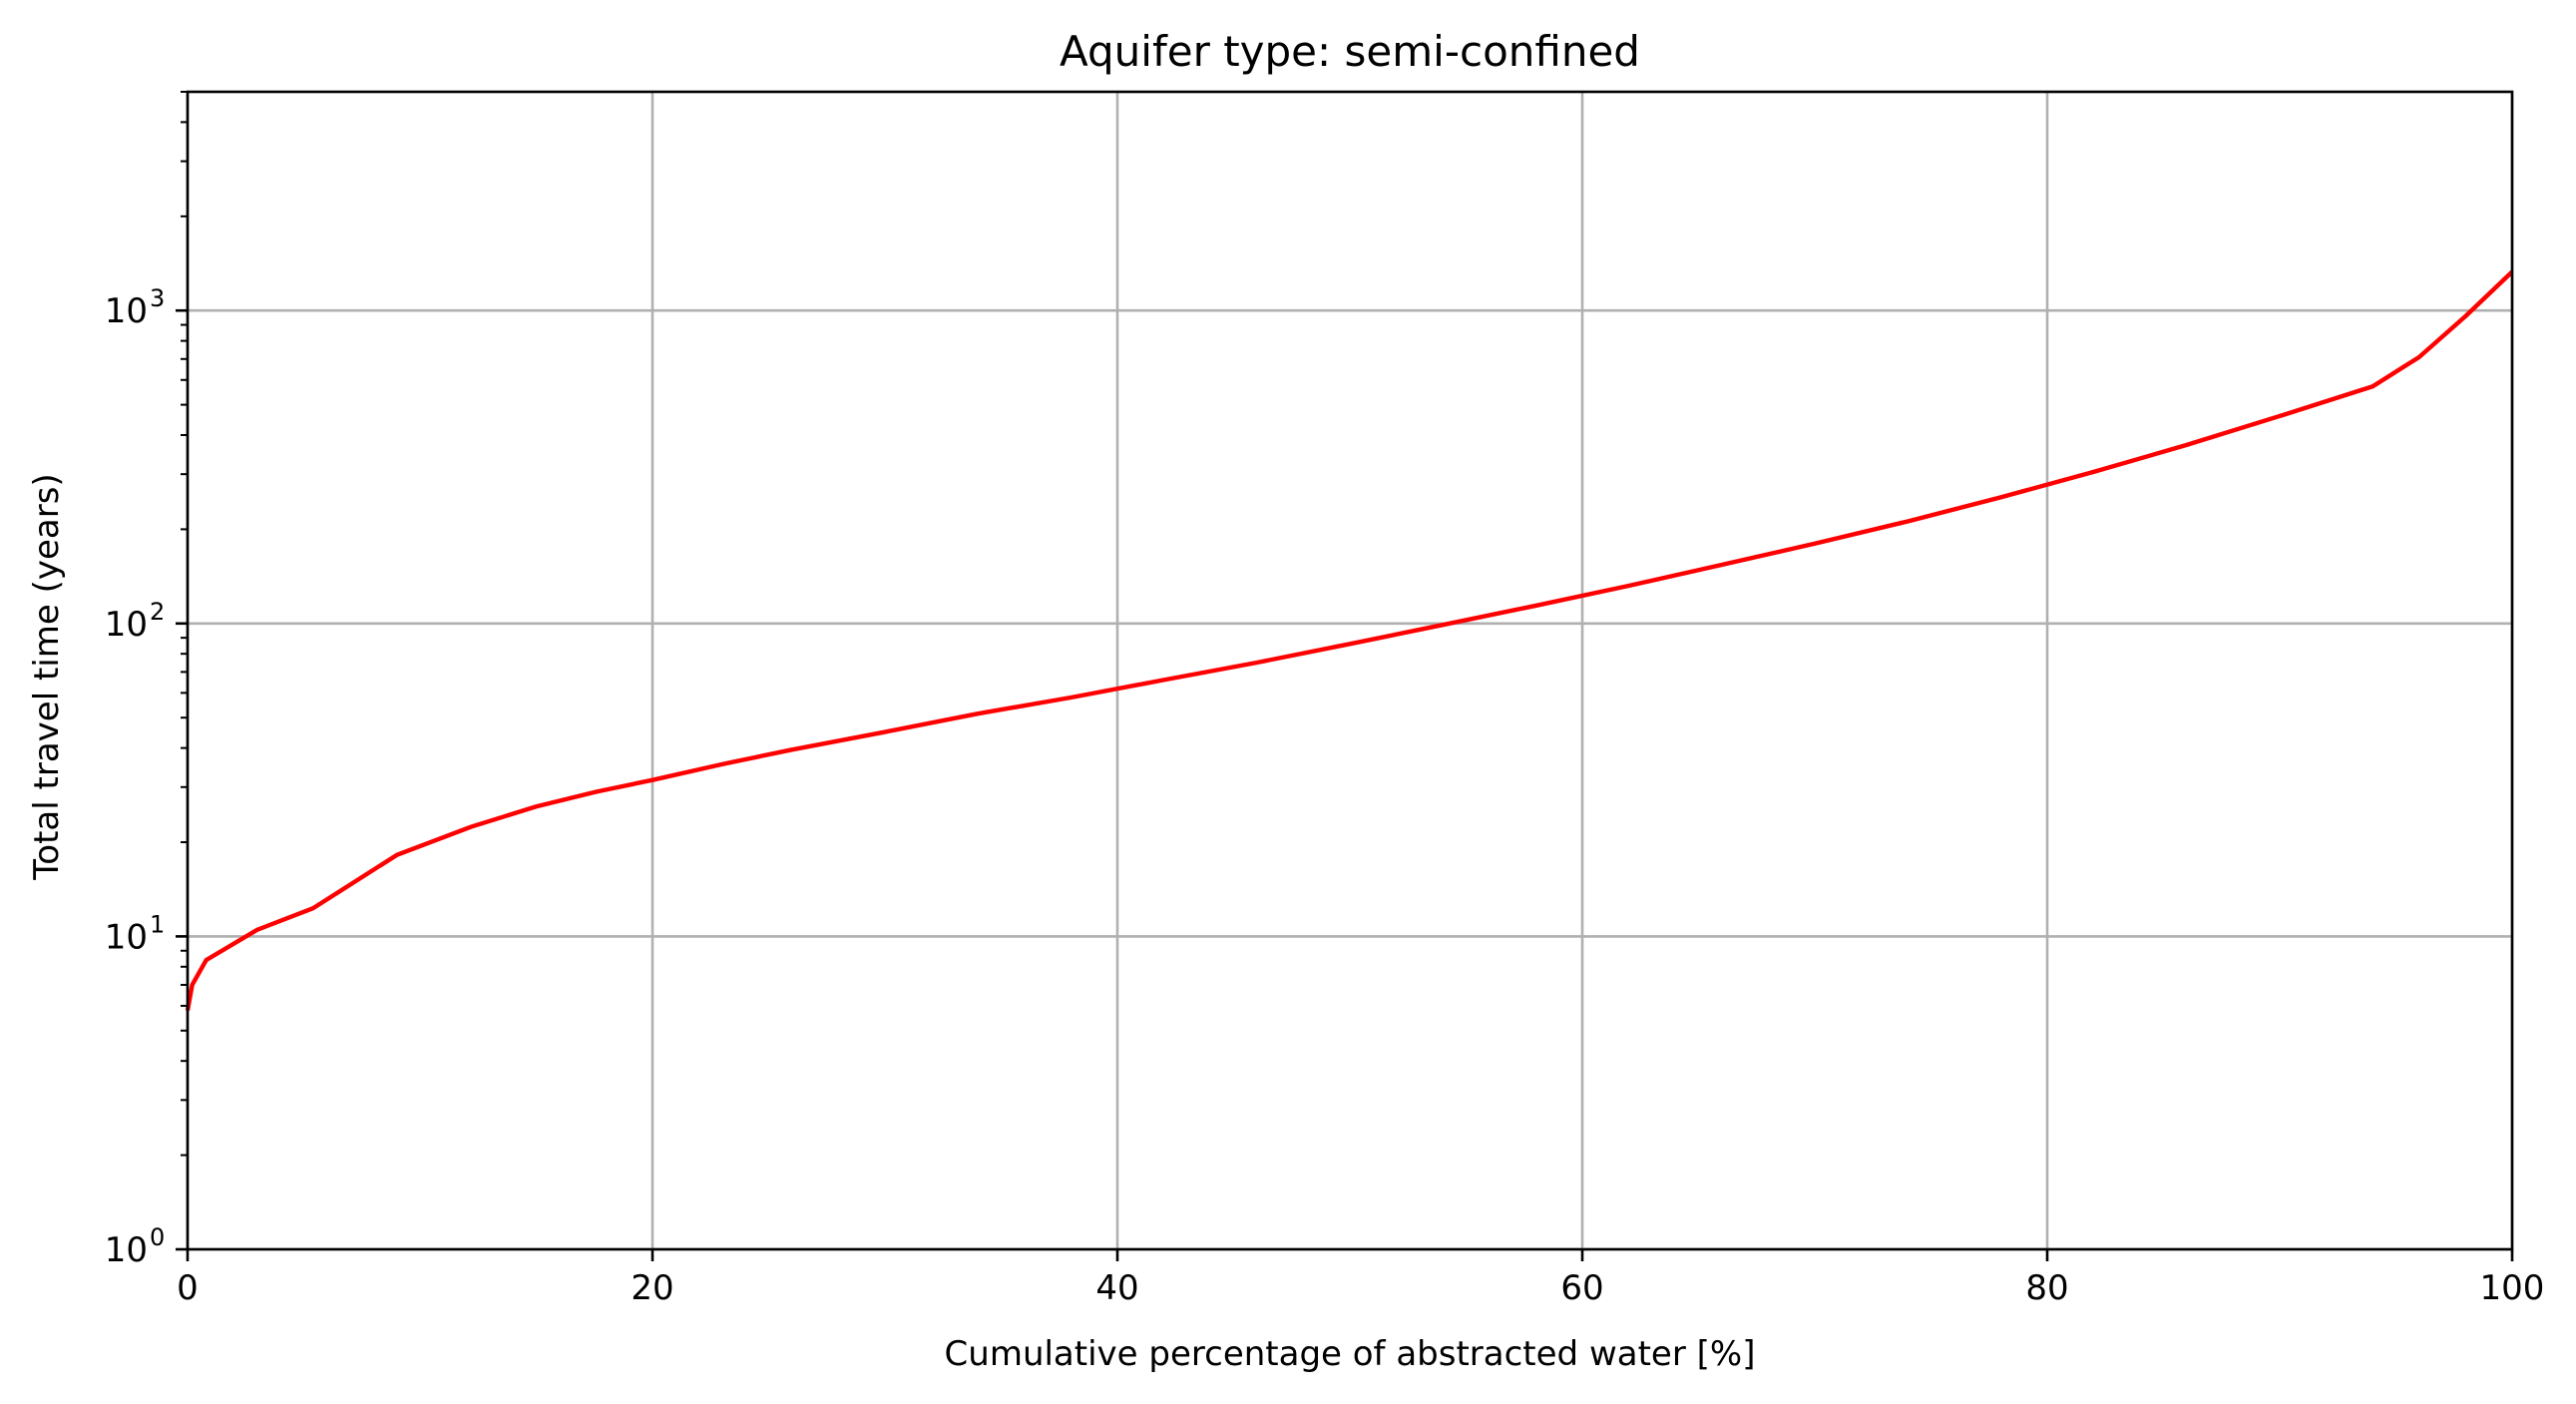 This screenshot has height=1404, width=2576. What do you see at coordinates (2512, 1288) in the screenshot?
I see `x-tick-label: 100` at bounding box center [2512, 1288].